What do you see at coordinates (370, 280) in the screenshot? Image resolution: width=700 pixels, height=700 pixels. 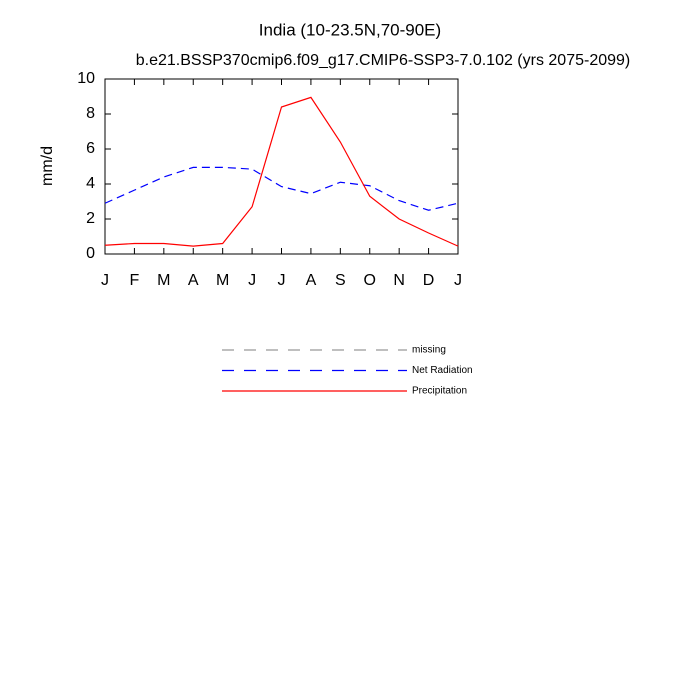 I see `x-tick-label: O` at bounding box center [370, 280].